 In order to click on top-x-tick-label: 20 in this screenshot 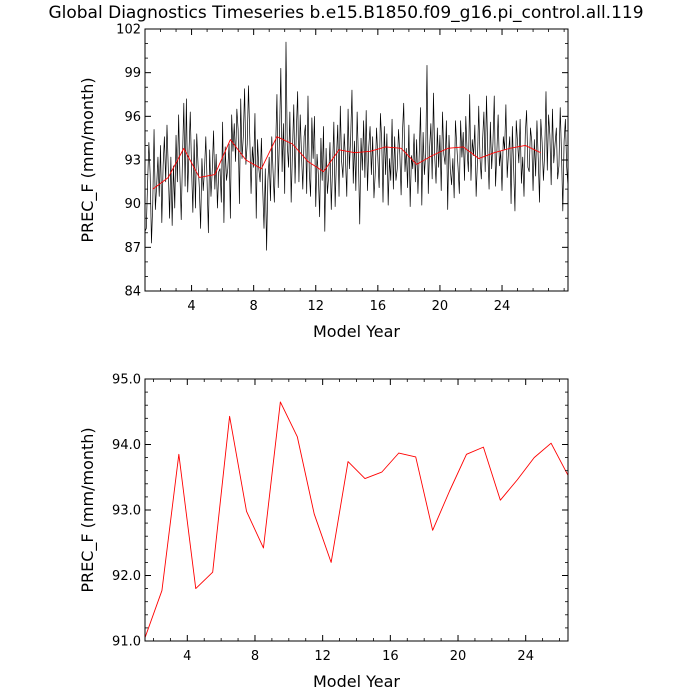, I will do `click(440, 306)`.